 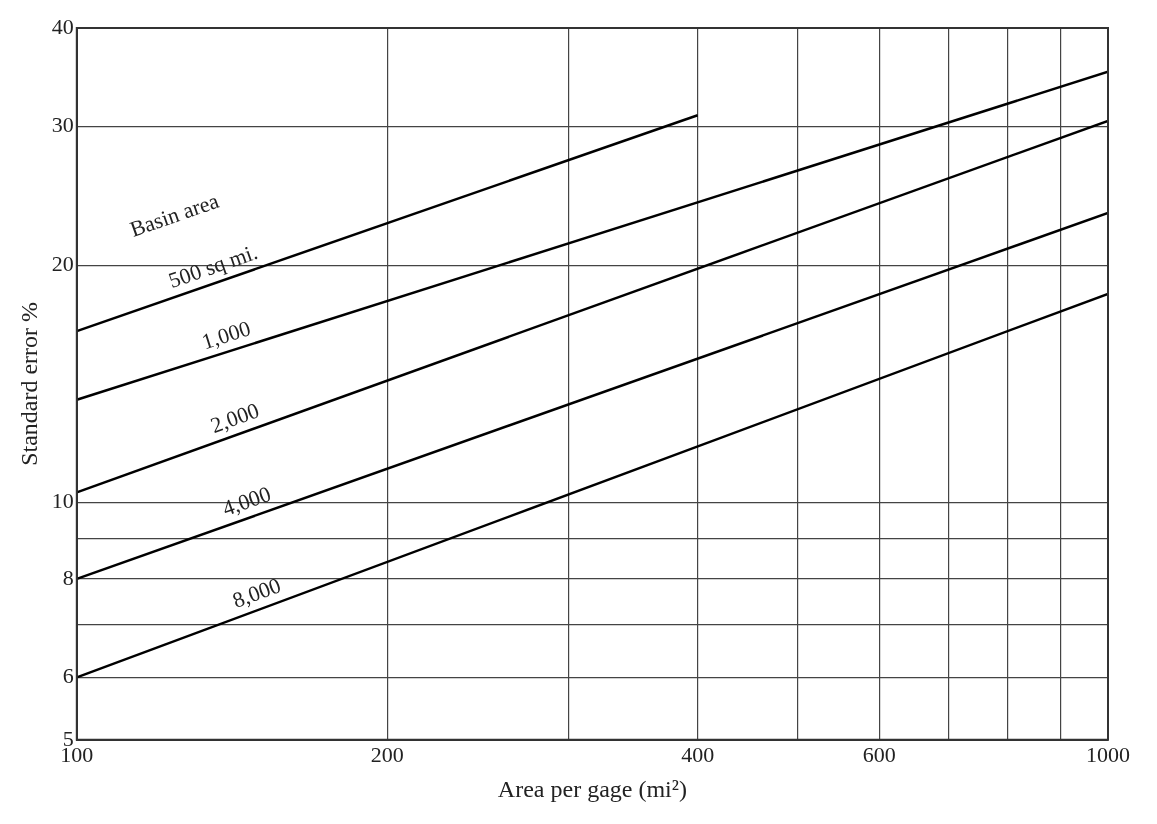 I want to click on y-tick-label: 20, so click(x=62, y=264).